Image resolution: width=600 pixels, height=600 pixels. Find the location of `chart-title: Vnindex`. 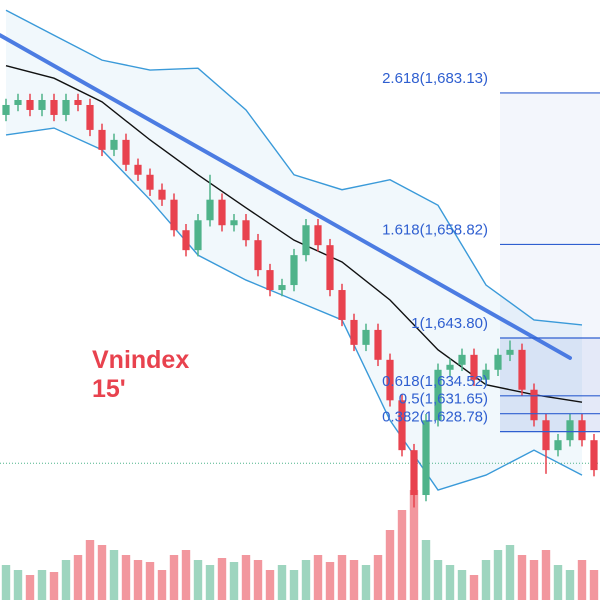

chart-title: Vnindex is located at coordinates (140, 360).